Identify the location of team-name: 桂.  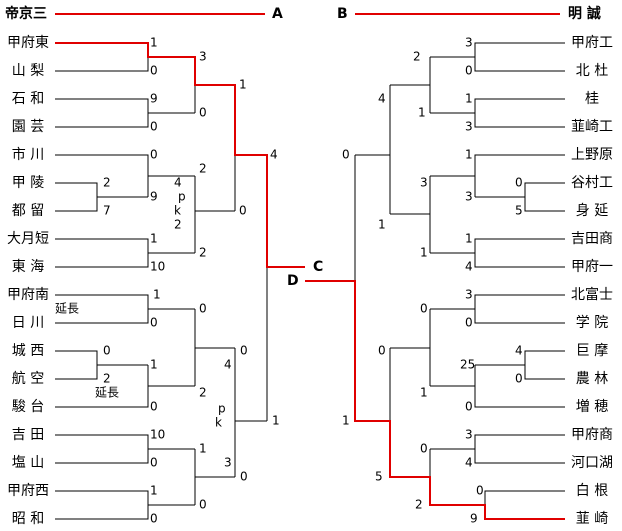
(592, 99).